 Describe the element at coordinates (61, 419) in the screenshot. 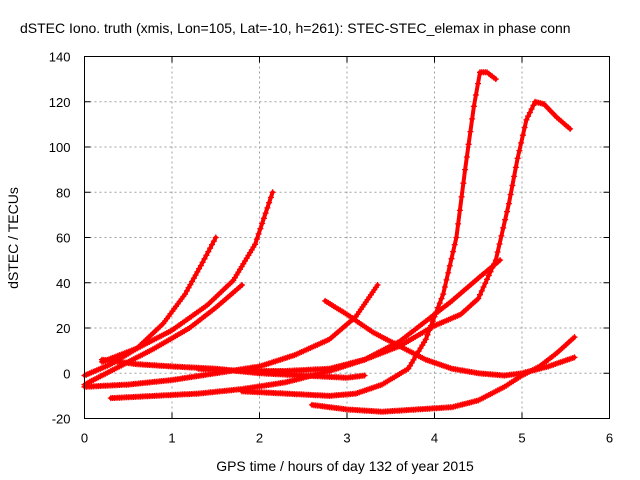

I see `y-tick-label: -20` at that location.